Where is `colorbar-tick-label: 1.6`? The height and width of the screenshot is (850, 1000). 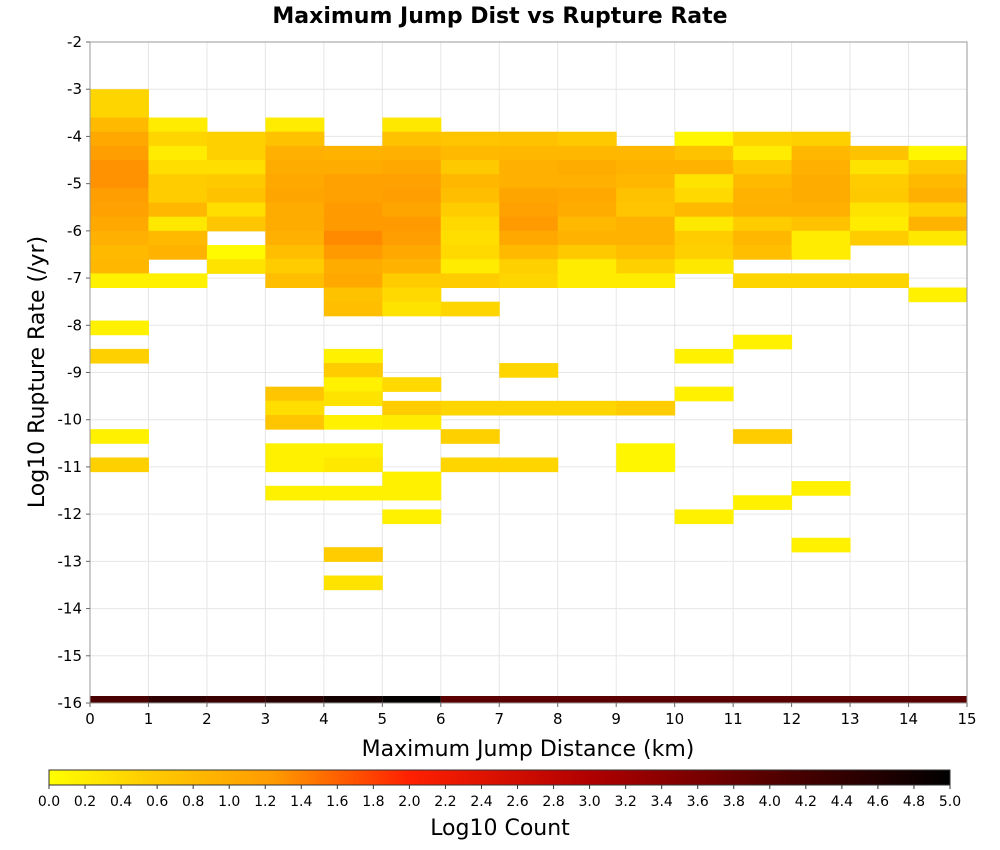
colorbar-tick-label: 1.6 is located at coordinates (337, 802).